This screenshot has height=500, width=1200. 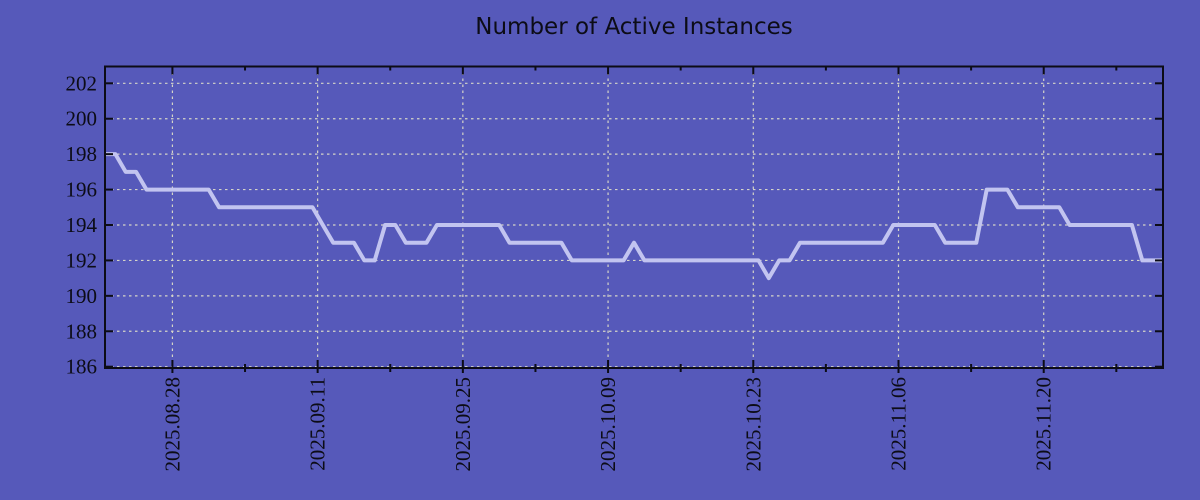 I want to click on y-tick-label: 190, so click(x=82, y=296).